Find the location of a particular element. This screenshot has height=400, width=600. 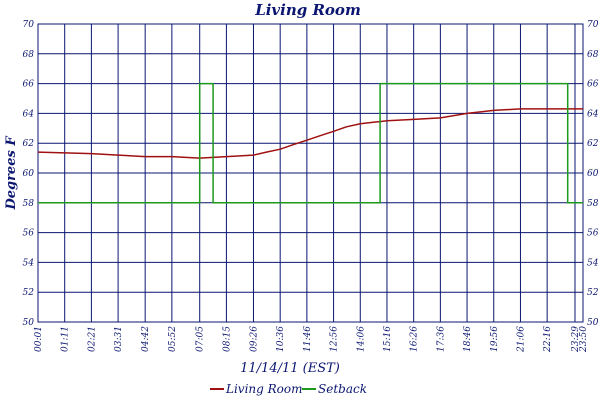

y-tick-label: 58 is located at coordinates (29, 204).